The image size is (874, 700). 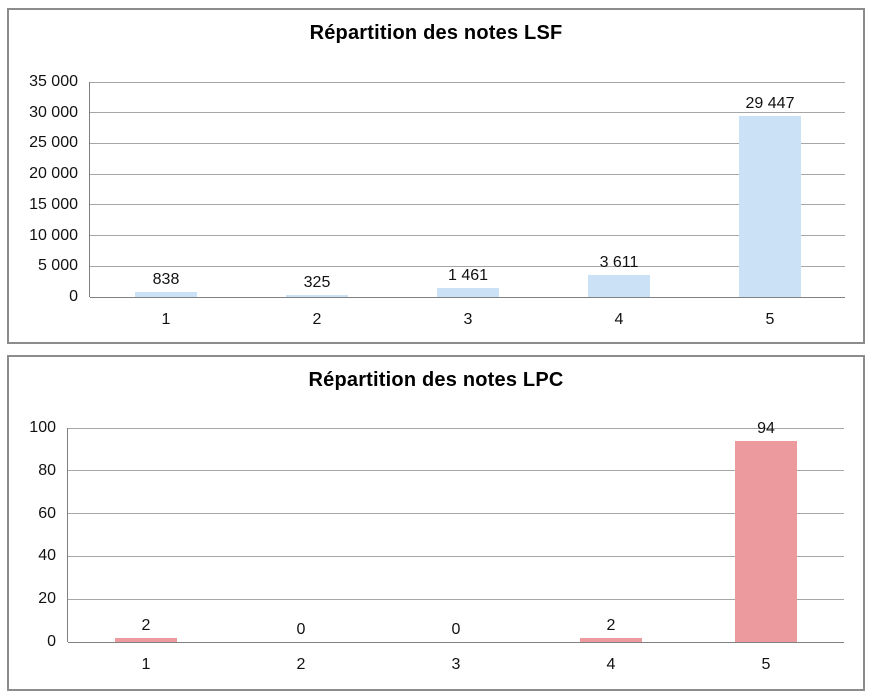 What do you see at coordinates (166, 279) in the screenshot?
I see `bar-value-label: 838` at bounding box center [166, 279].